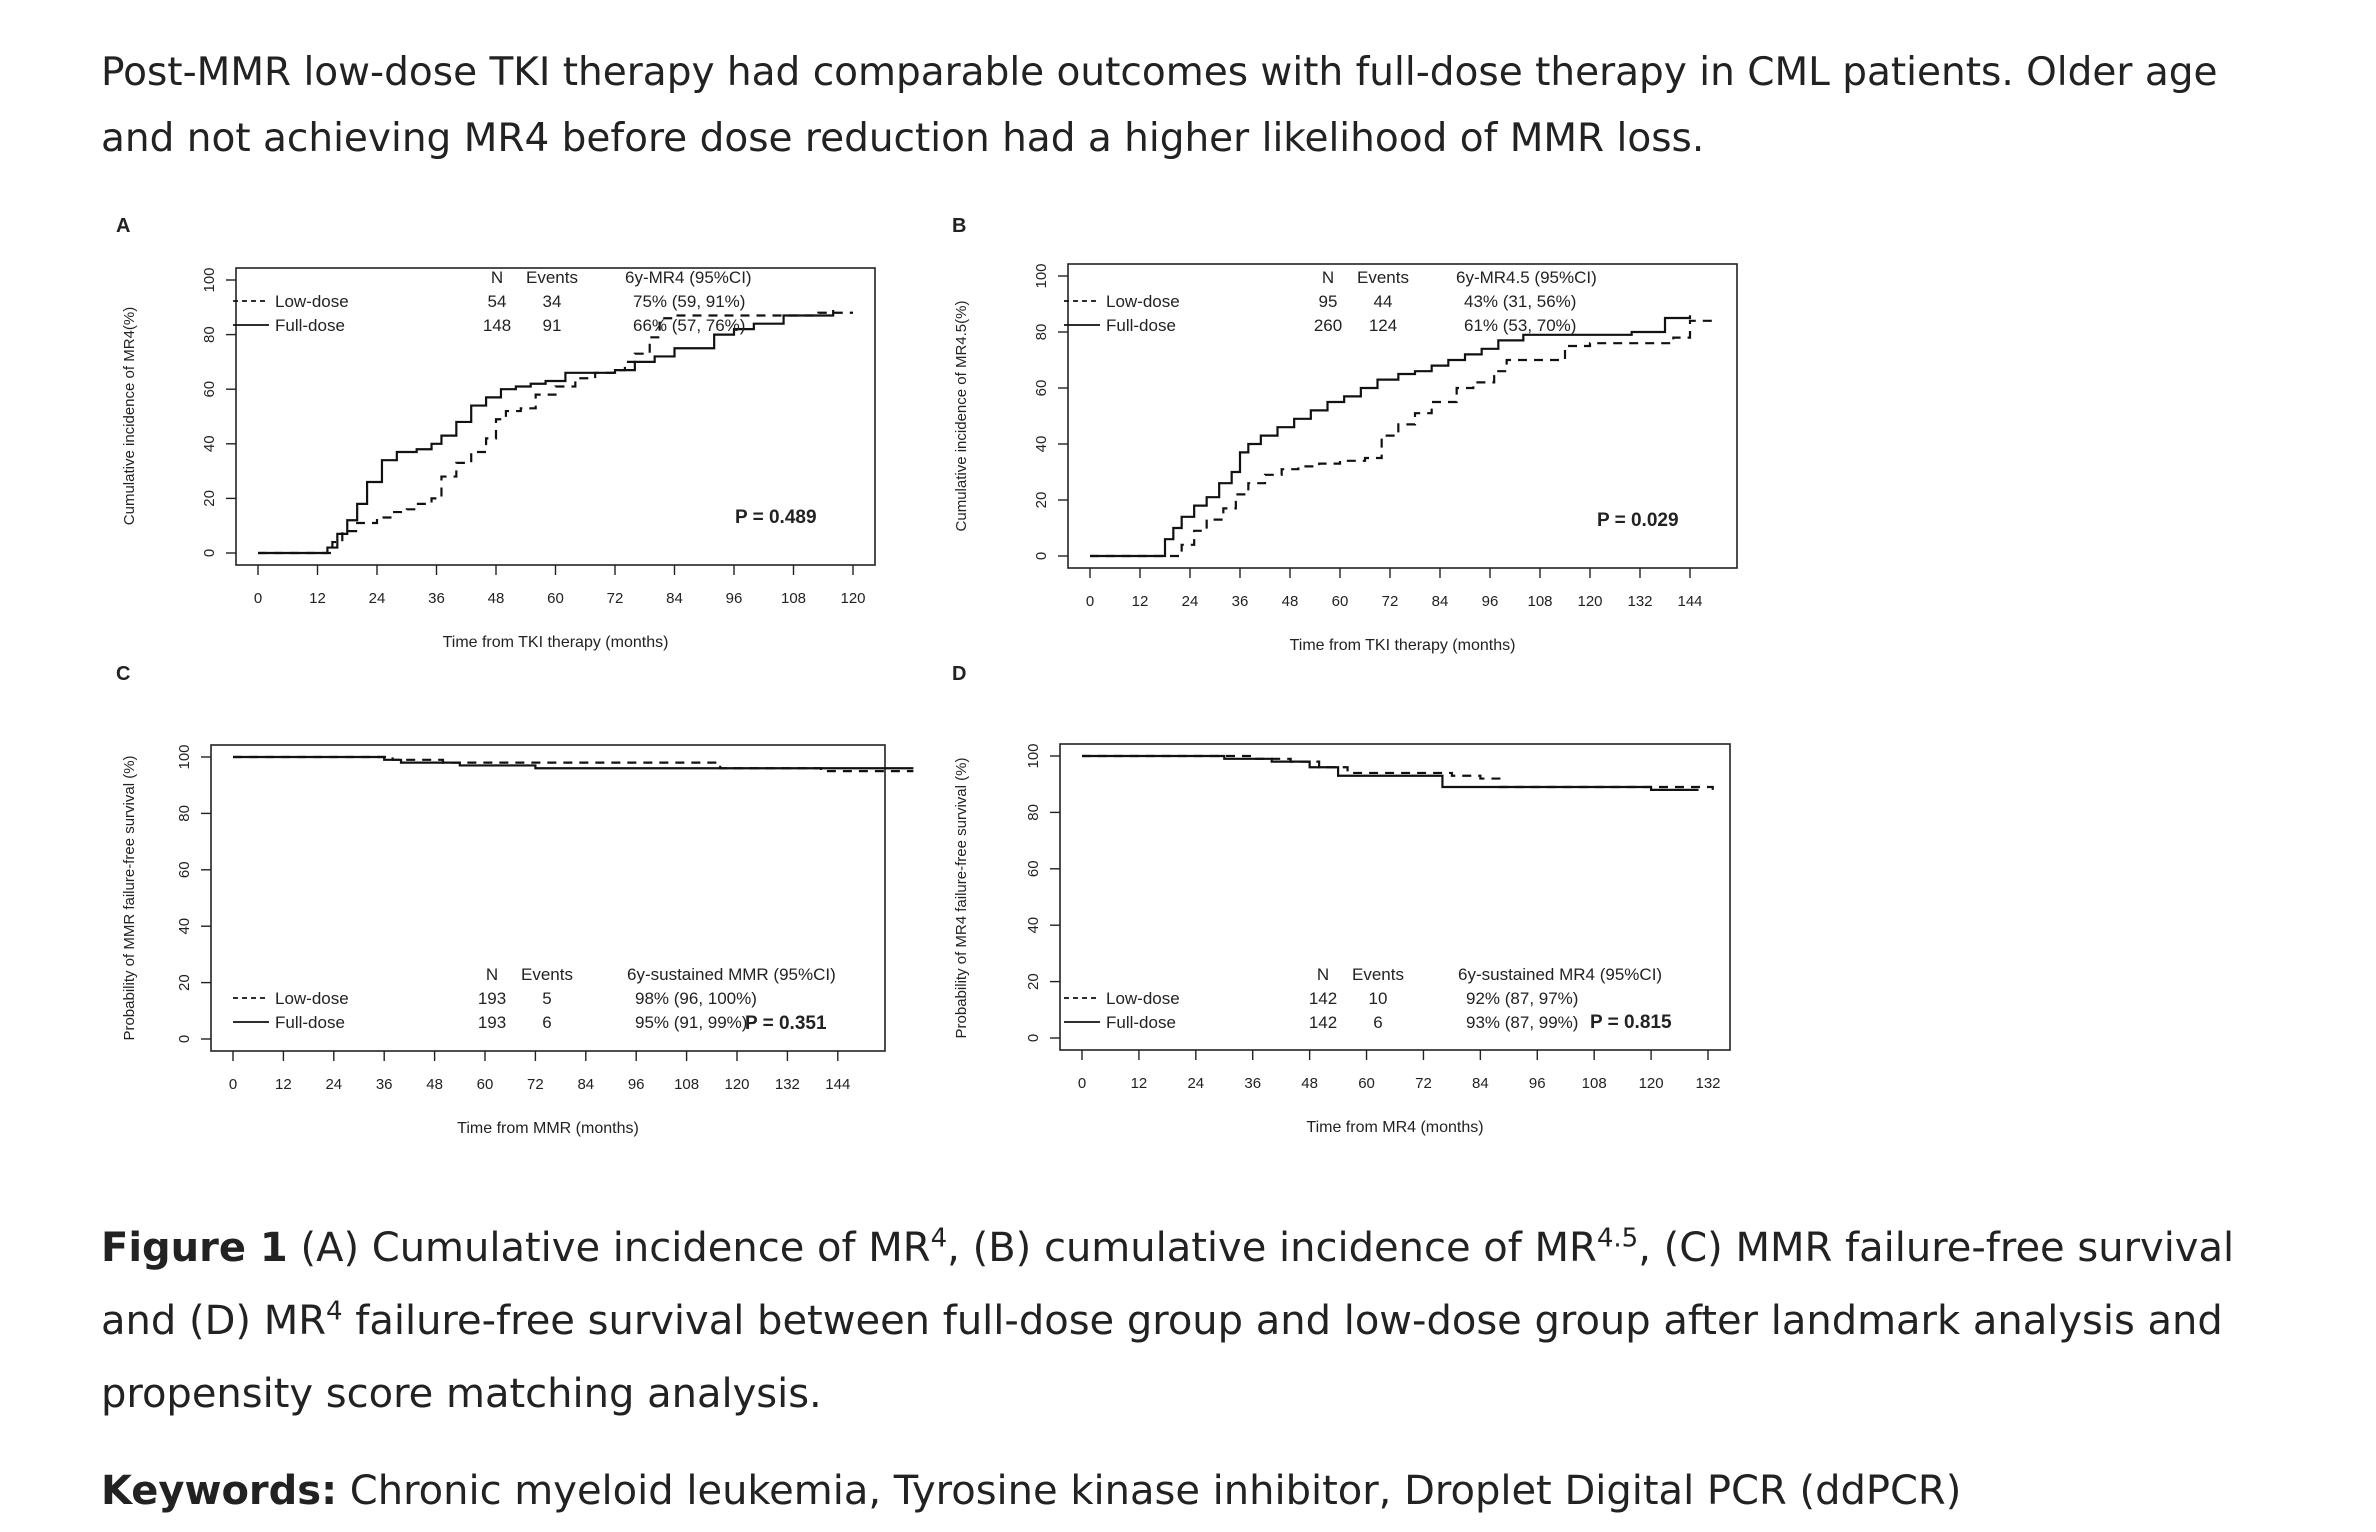 This screenshot has width=2376, height=1532. What do you see at coordinates (1520, 301) in the screenshot?
I see `legend-estimate: 43% (31, 56%)` at bounding box center [1520, 301].